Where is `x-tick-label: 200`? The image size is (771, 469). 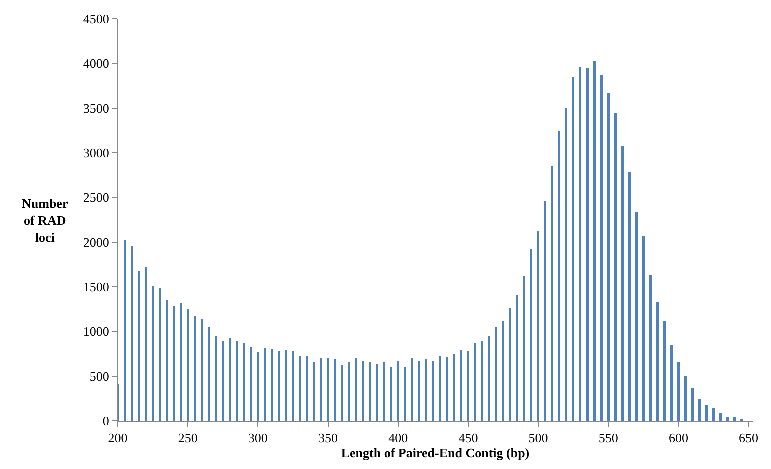 x-tick-label: 200 is located at coordinates (118, 438).